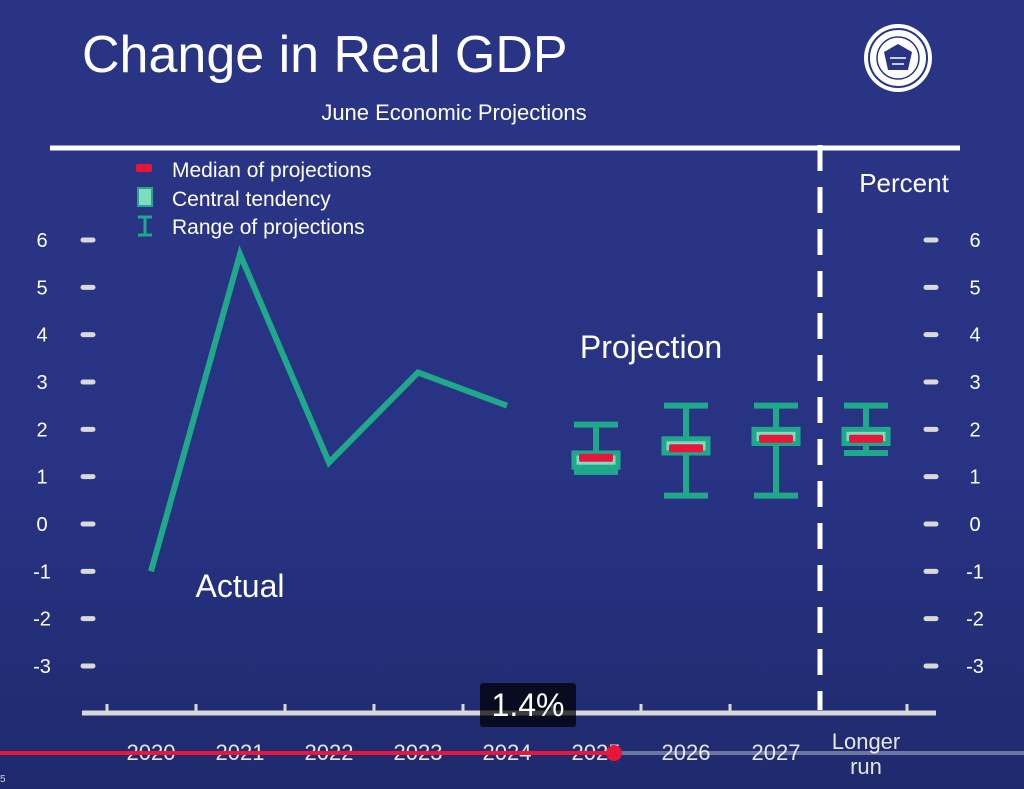 The height and width of the screenshot is (789, 1024). Describe the element at coordinates (528, 705) in the screenshot. I see `video-caption: 1.4%` at that location.